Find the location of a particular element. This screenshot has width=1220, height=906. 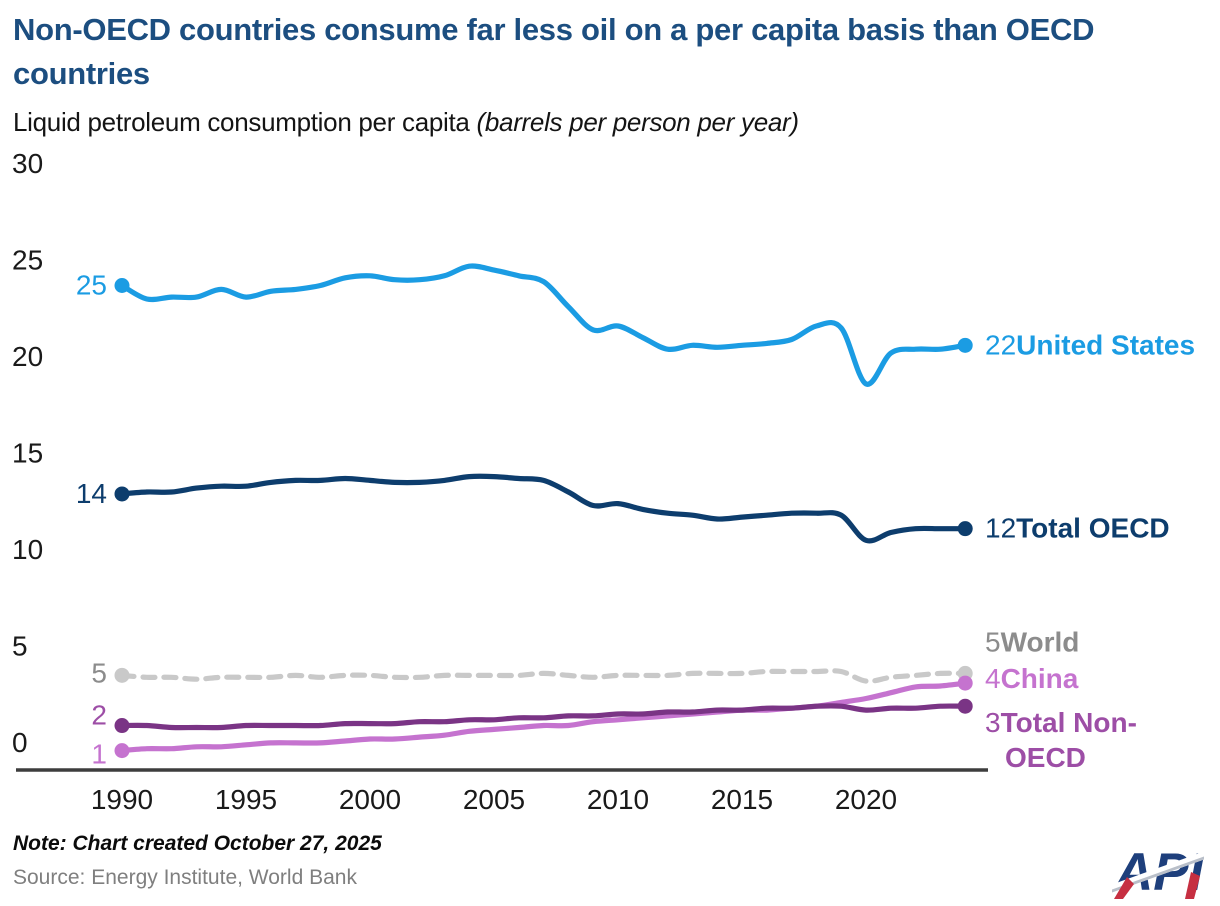

series-united-states-end-label: 22United States is located at coordinates (1090, 344).